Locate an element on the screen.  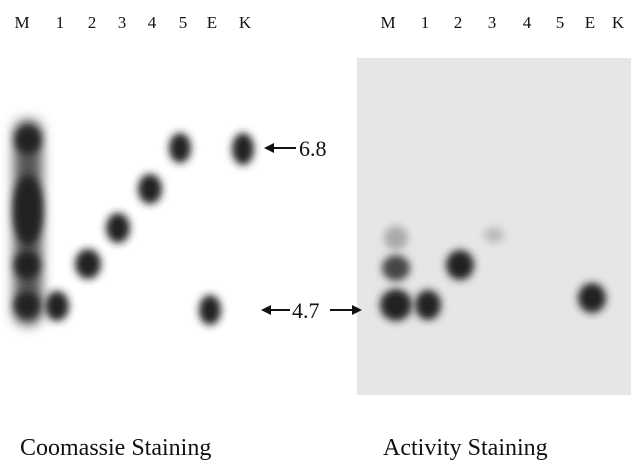
activity-bands is located at coordinates (493, 273).